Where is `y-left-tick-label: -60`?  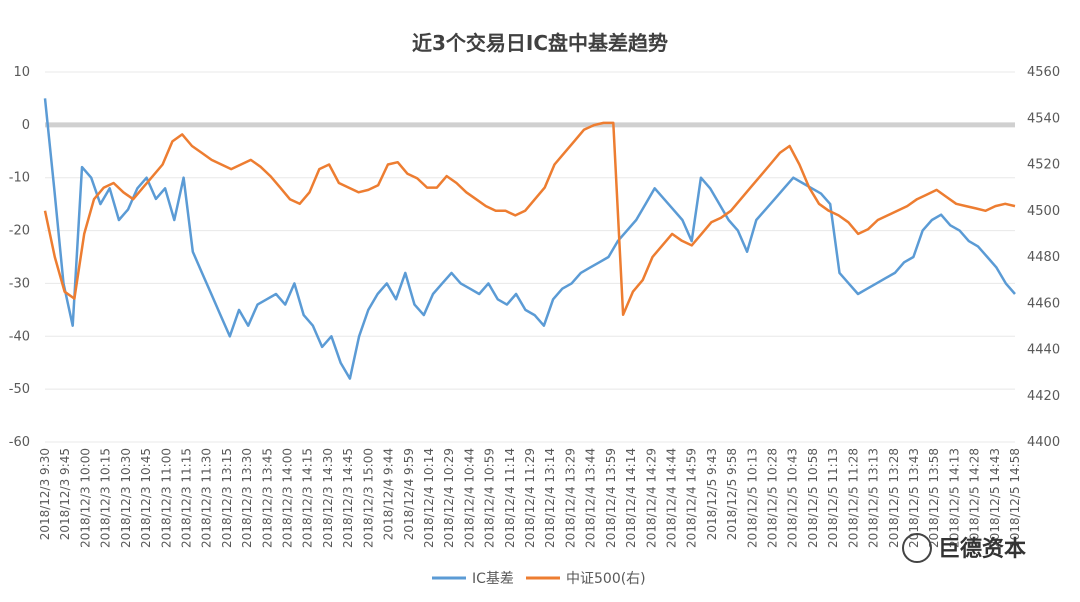
y-left-tick-label: -60 is located at coordinates (19, 442).